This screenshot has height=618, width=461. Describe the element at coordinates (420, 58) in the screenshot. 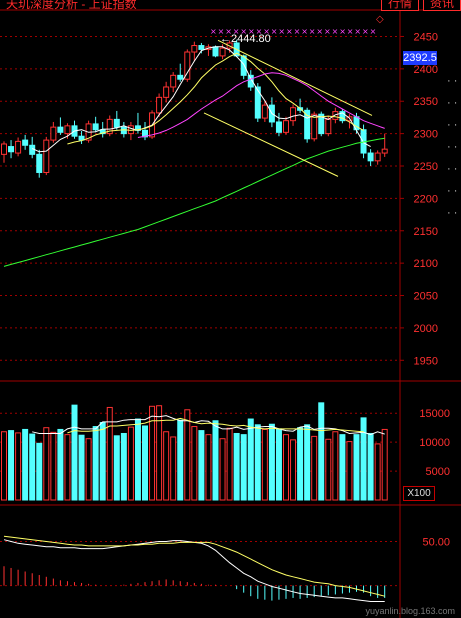

I see `current-price-badge: 2392.5` at that location.